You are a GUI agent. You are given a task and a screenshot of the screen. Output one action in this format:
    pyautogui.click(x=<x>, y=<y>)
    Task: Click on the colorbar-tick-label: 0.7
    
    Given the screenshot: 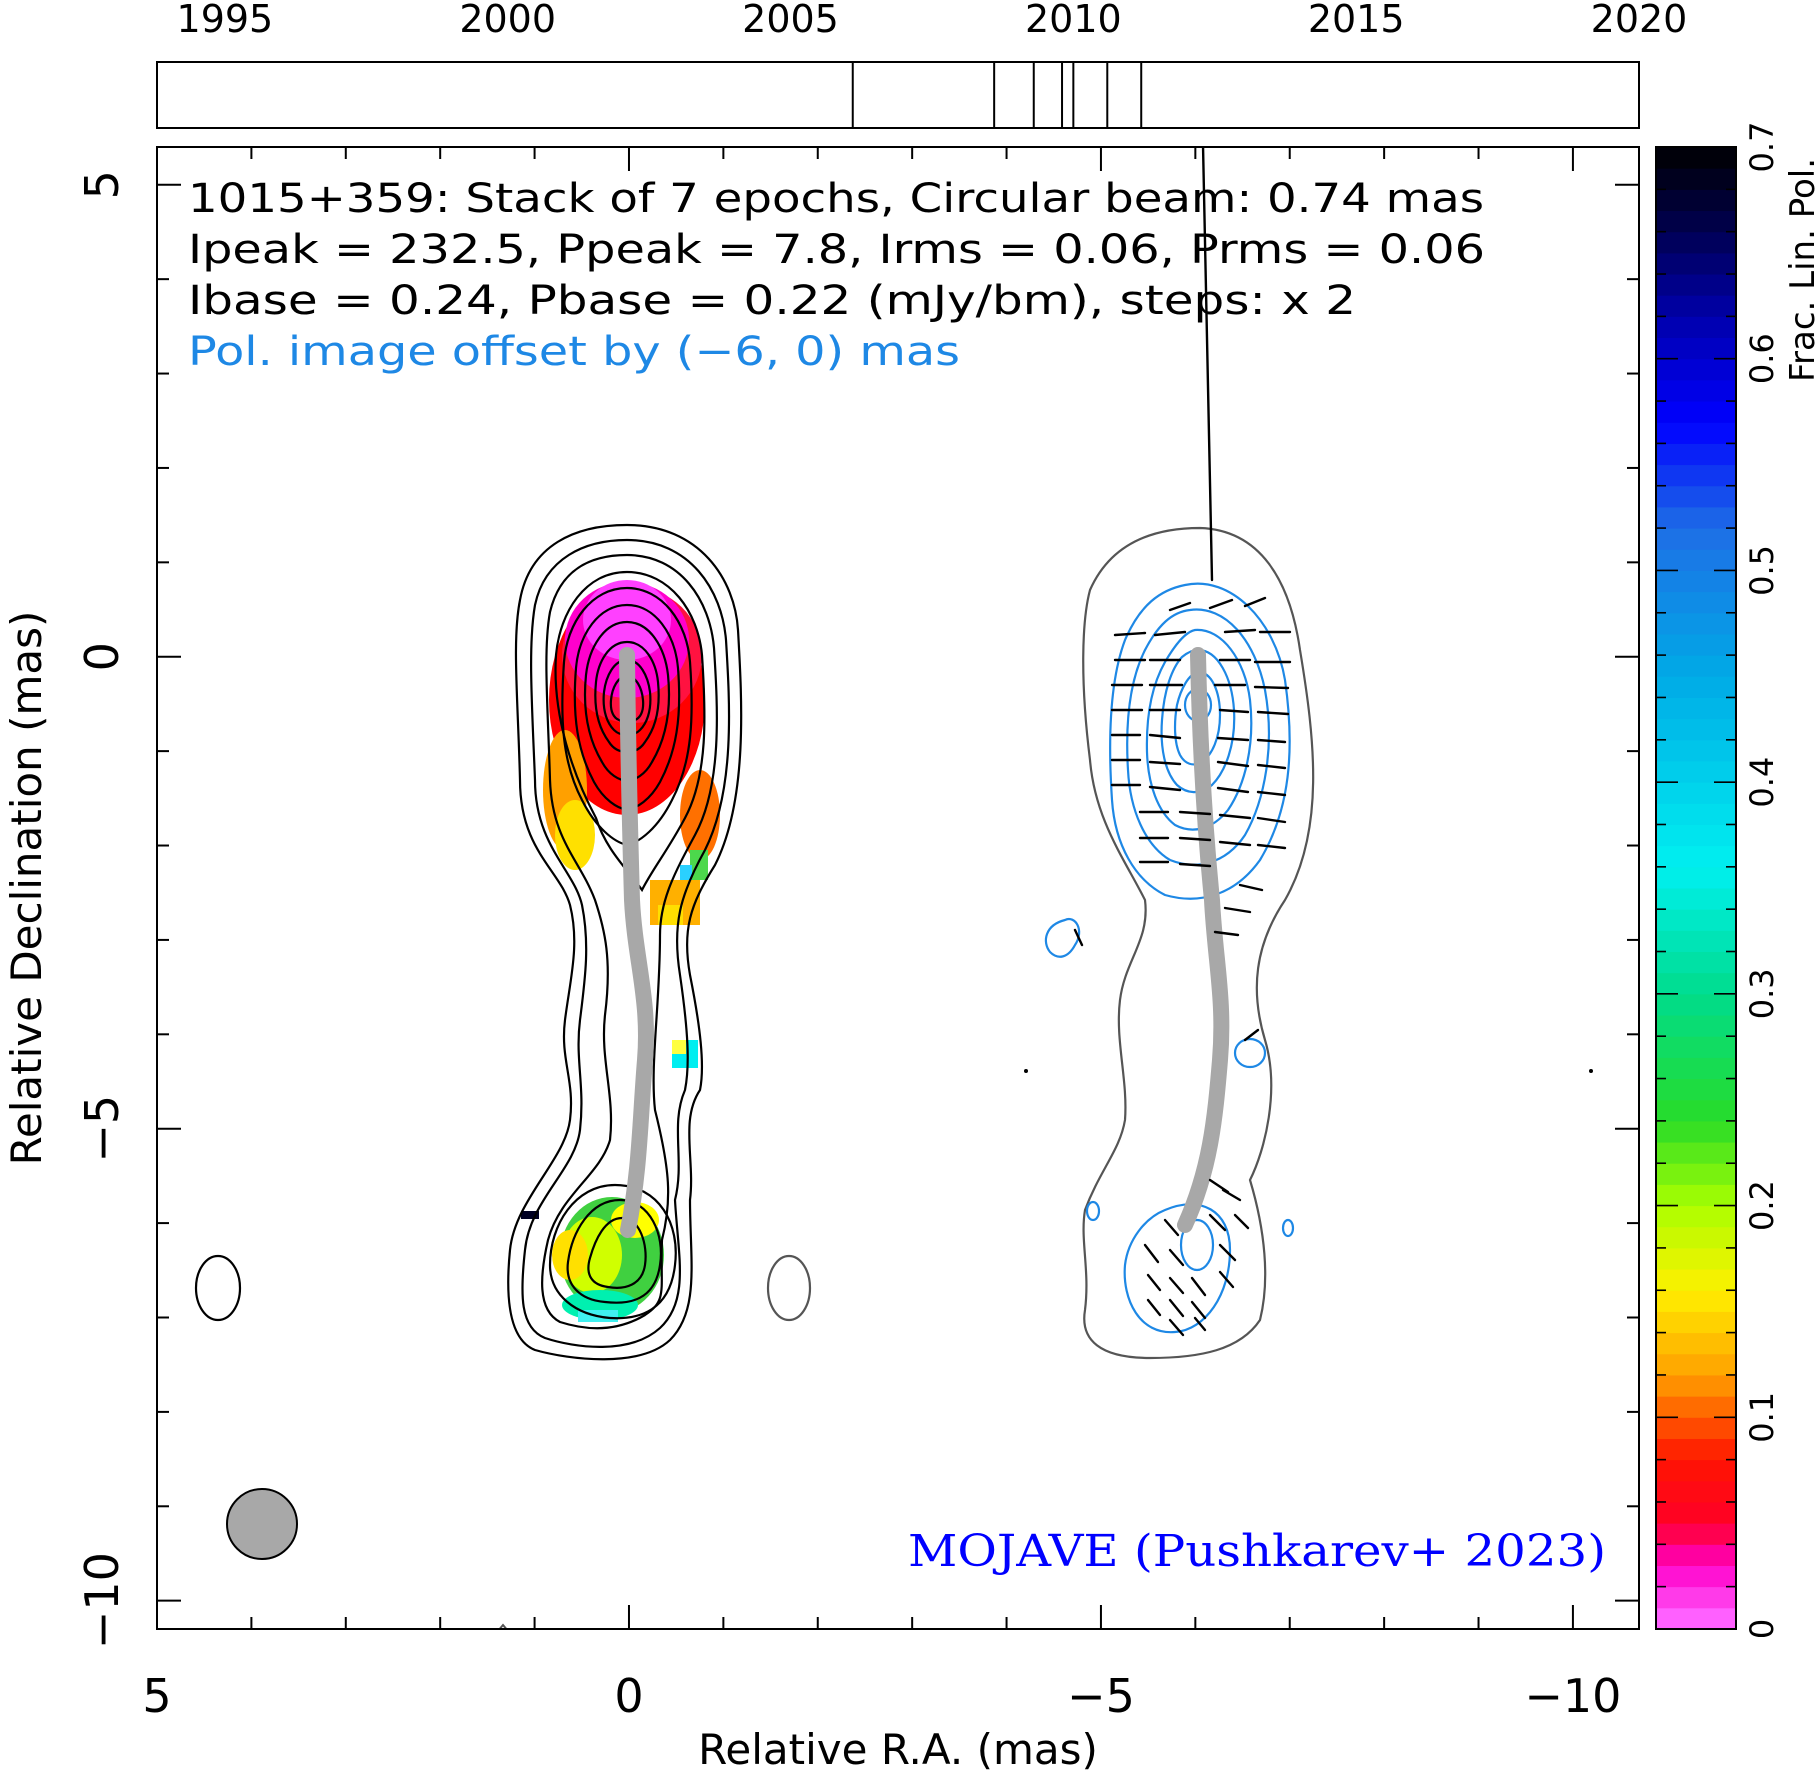 What is the action you would take?
    pyautogui.click(x=1762, y=147)
    